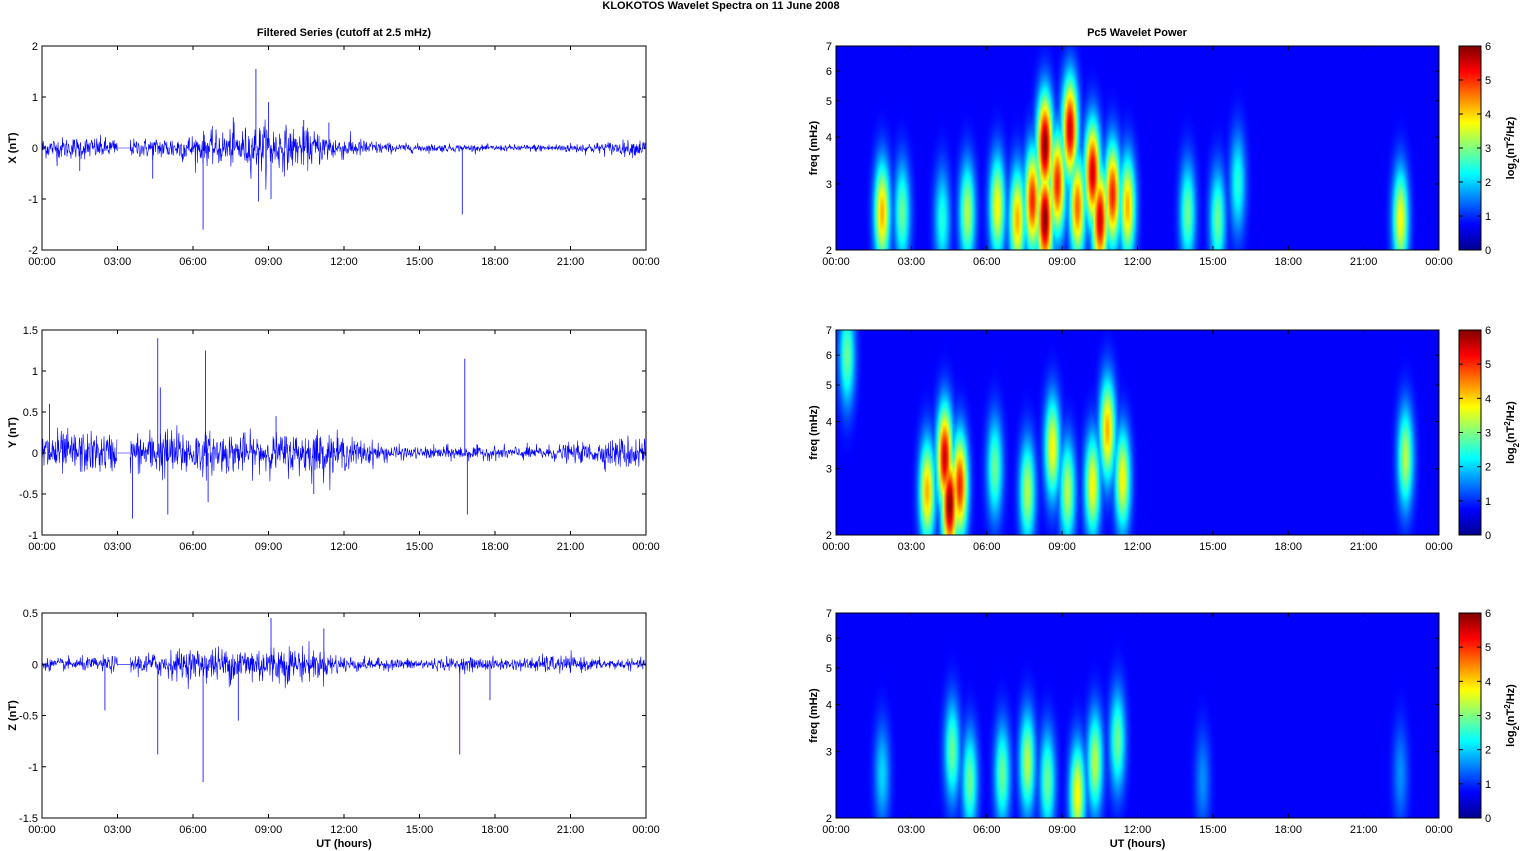 This screenshot has height=851, width=1522. I want to click on colorbar-tick-label: 0, so click(1488, 251).